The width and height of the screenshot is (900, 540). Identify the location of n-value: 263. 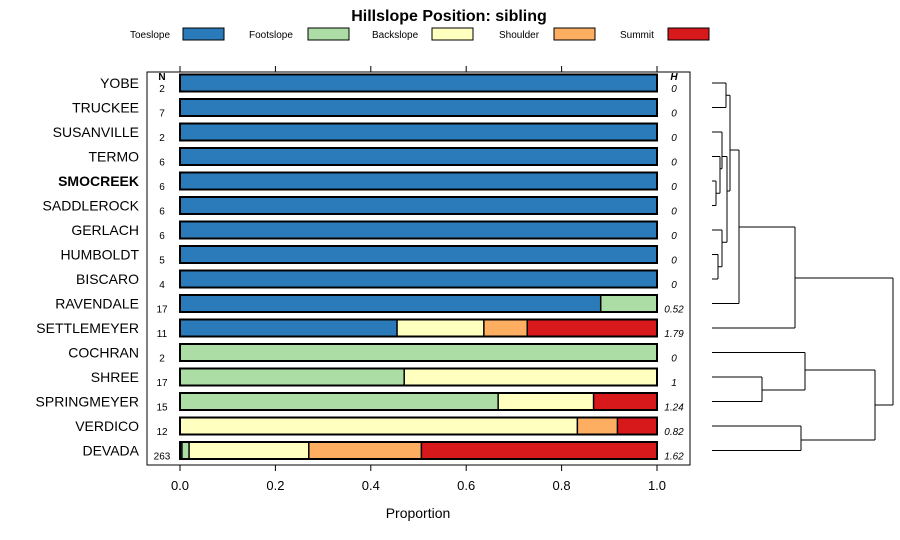
(162, 457).